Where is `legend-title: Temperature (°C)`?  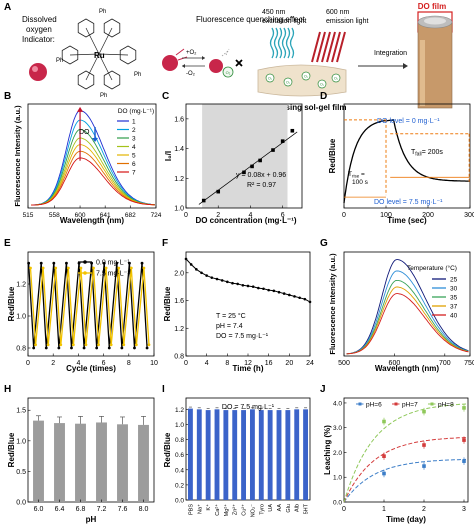
legend-title: Temperature (°C) is located at coordinates (432, 268).